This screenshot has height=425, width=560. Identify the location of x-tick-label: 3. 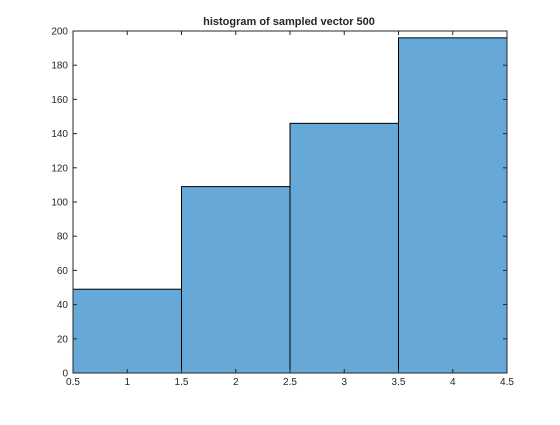
(344, 382).